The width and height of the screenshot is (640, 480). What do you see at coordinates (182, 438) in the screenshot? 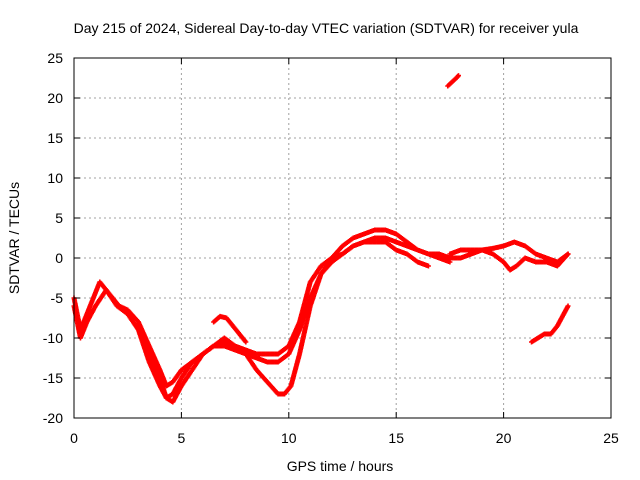
I see `x-tick-label: 5` at bounding box center [182, 438].